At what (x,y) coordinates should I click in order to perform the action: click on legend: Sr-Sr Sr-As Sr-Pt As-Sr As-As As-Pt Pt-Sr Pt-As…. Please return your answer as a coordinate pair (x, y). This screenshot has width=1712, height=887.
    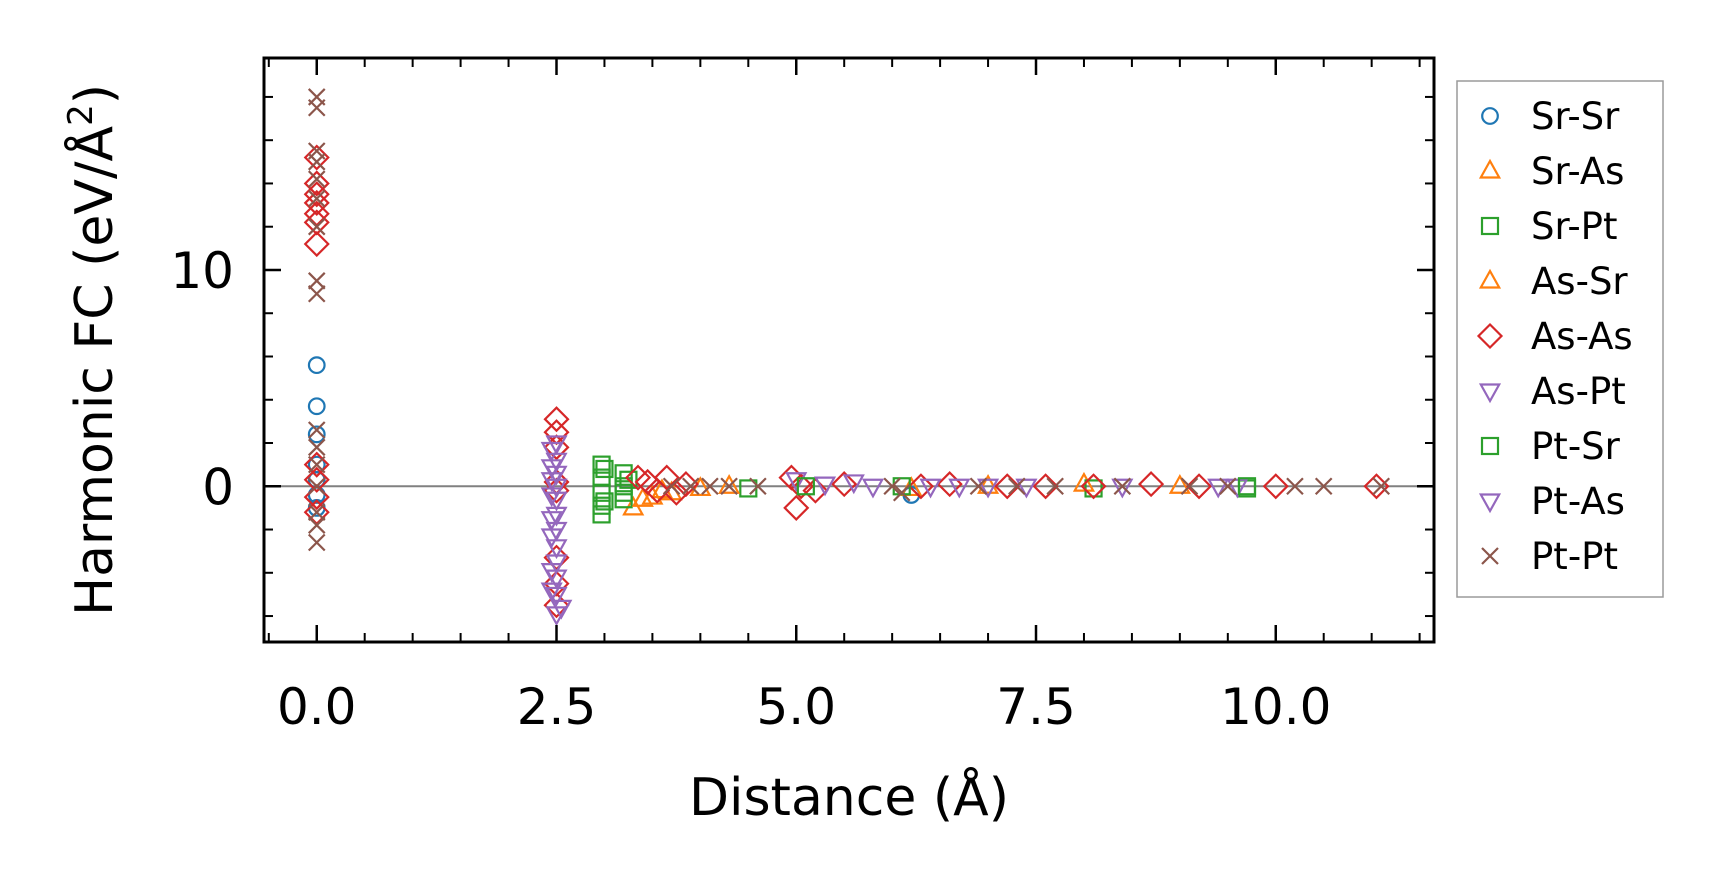
    Looking at the image, I should click on (1560, 339).